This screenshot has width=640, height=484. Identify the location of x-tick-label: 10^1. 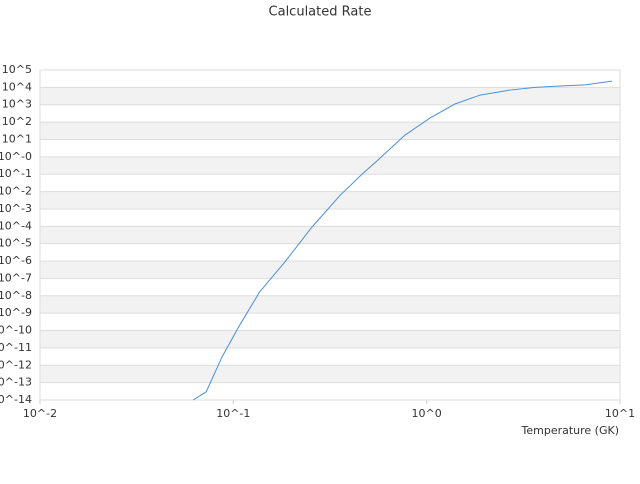
(620, 413).